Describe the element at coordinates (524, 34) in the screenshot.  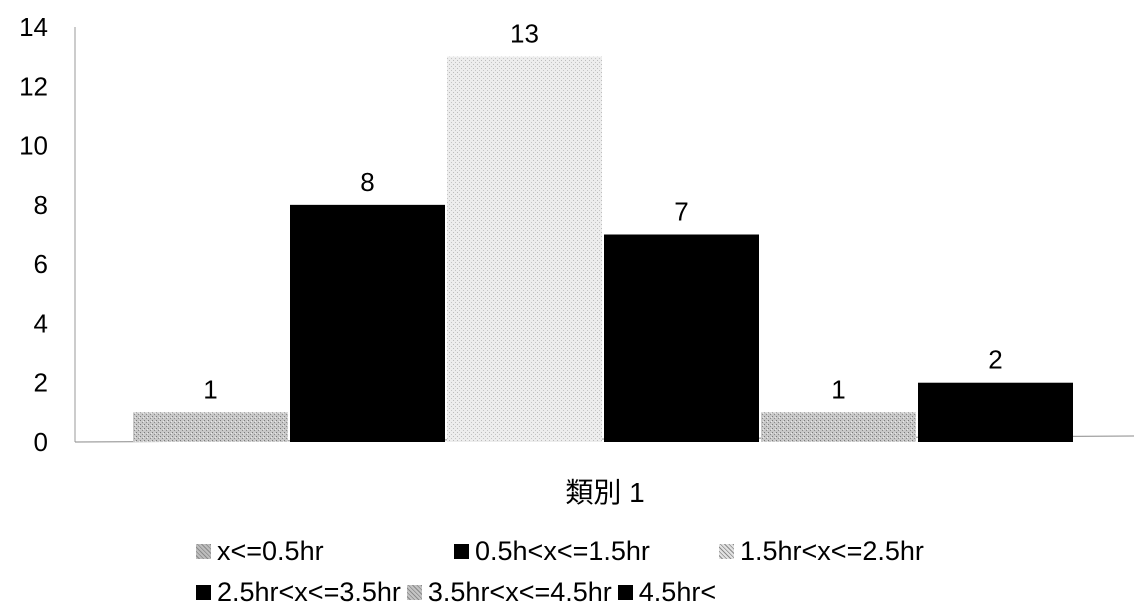
I see `data-label: 13` at that location.